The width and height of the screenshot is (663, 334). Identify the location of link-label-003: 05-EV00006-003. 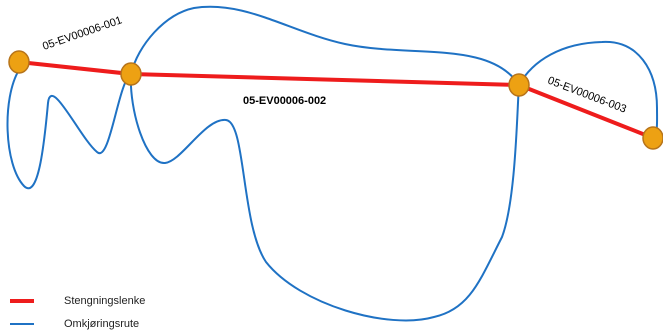
(587, 95).